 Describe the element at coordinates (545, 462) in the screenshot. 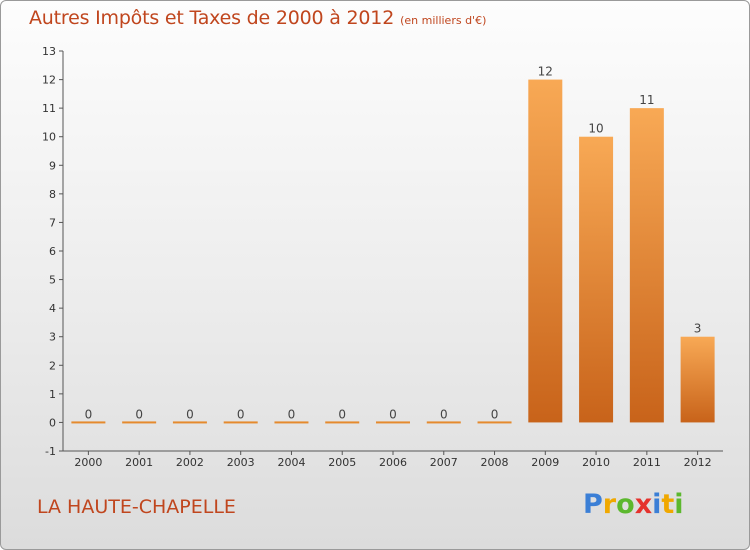

I see `x-tick-label: 2009` at that location.